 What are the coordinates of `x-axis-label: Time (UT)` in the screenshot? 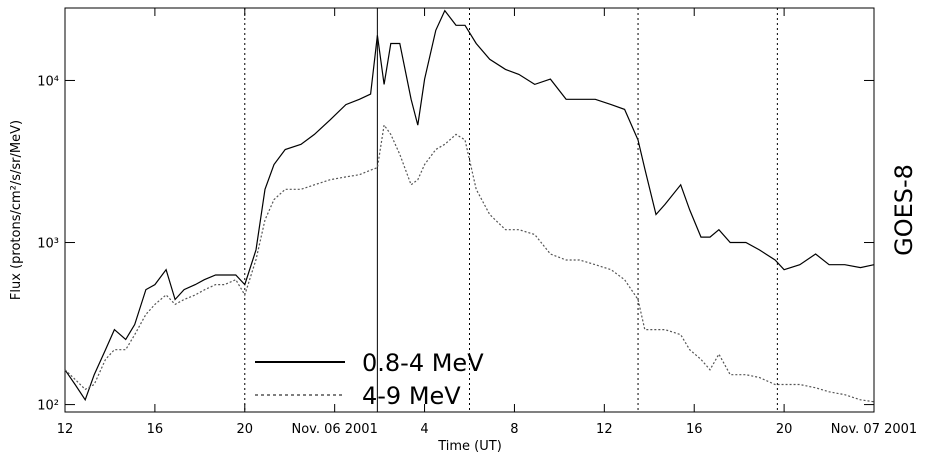 It's located at (469, 446).